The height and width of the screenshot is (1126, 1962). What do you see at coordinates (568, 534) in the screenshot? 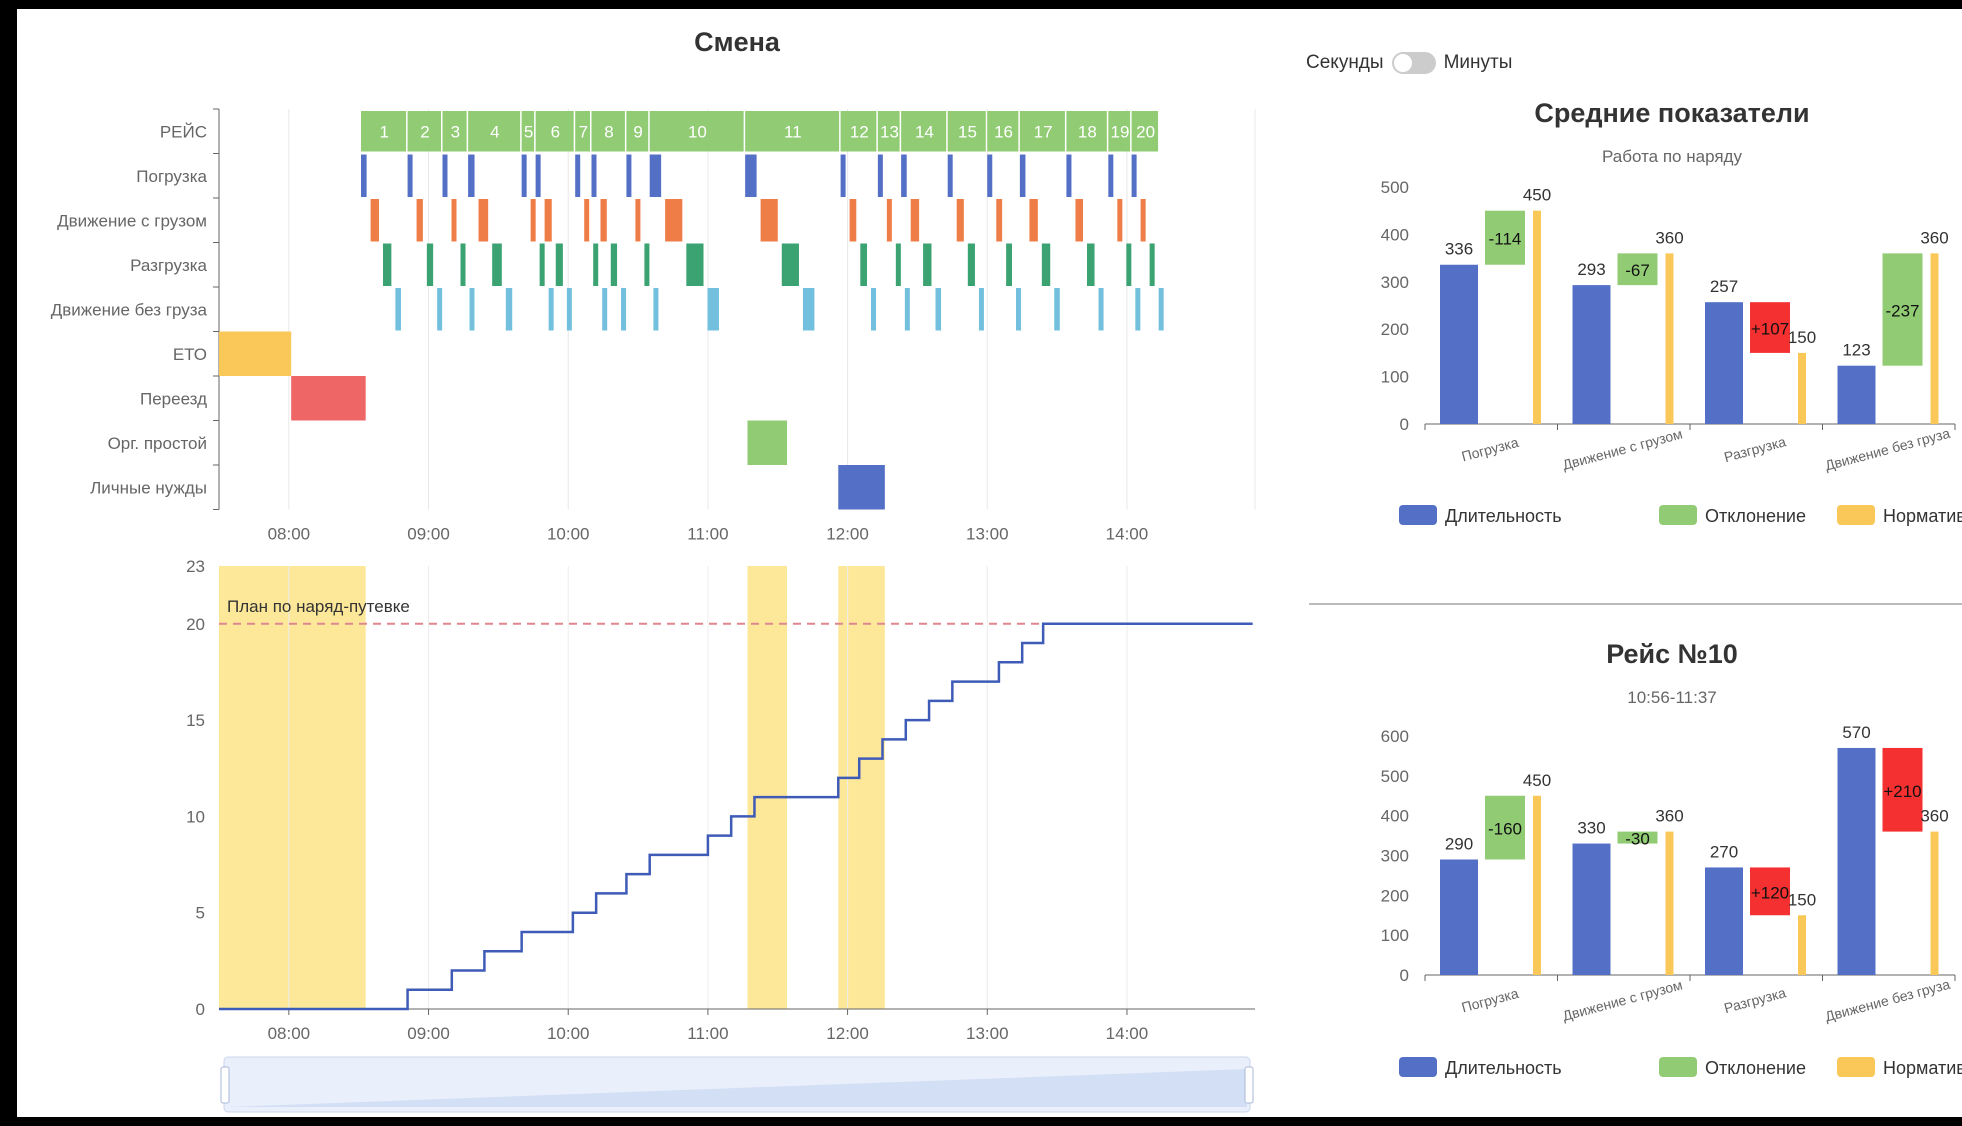
I see `gantt-x-tick: 10:00` at bounding box center [568, 534].